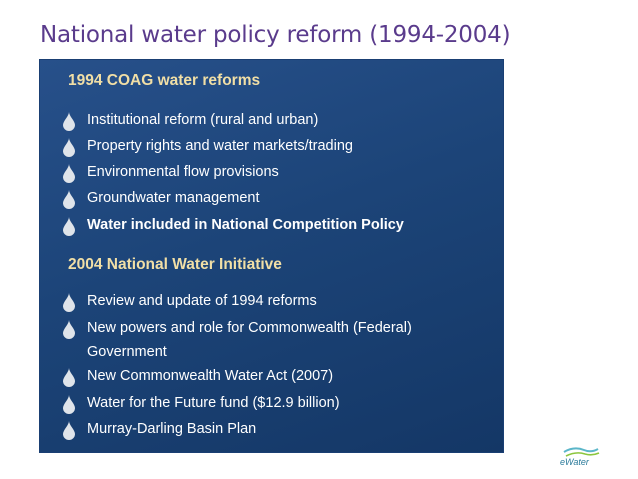 The height and width of the screenshot is (479, 638). Describe the element at coordinates (210, 376) in the screenshot. I see `list-item-text: New Commonwealth Water Act (2007)` at that location.